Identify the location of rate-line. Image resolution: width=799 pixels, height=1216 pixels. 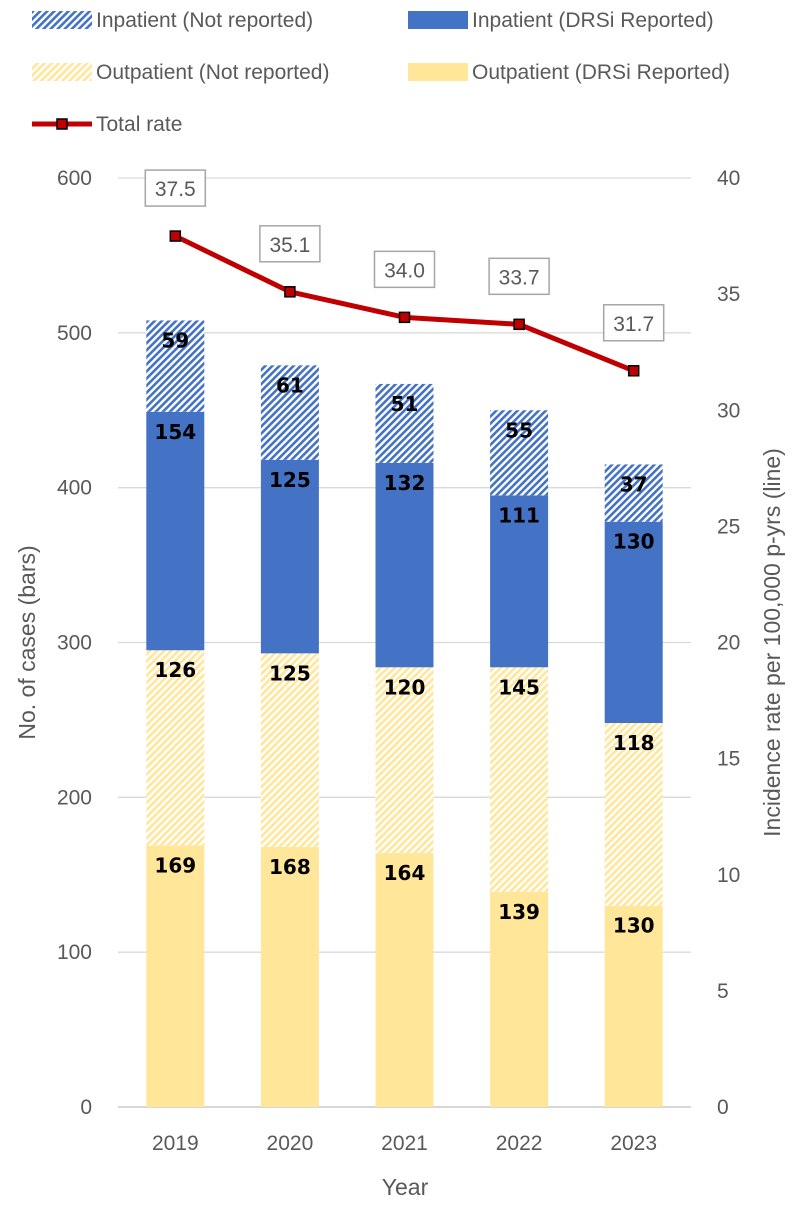
(404, 303).